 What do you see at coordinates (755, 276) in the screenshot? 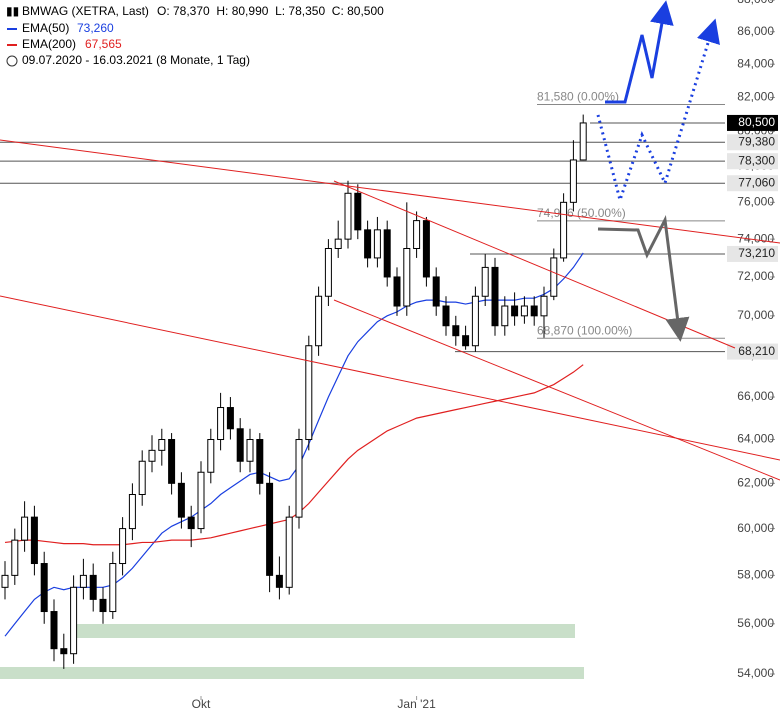
I see `y-tick-label: 72,000` at bounding box center [755, 276].